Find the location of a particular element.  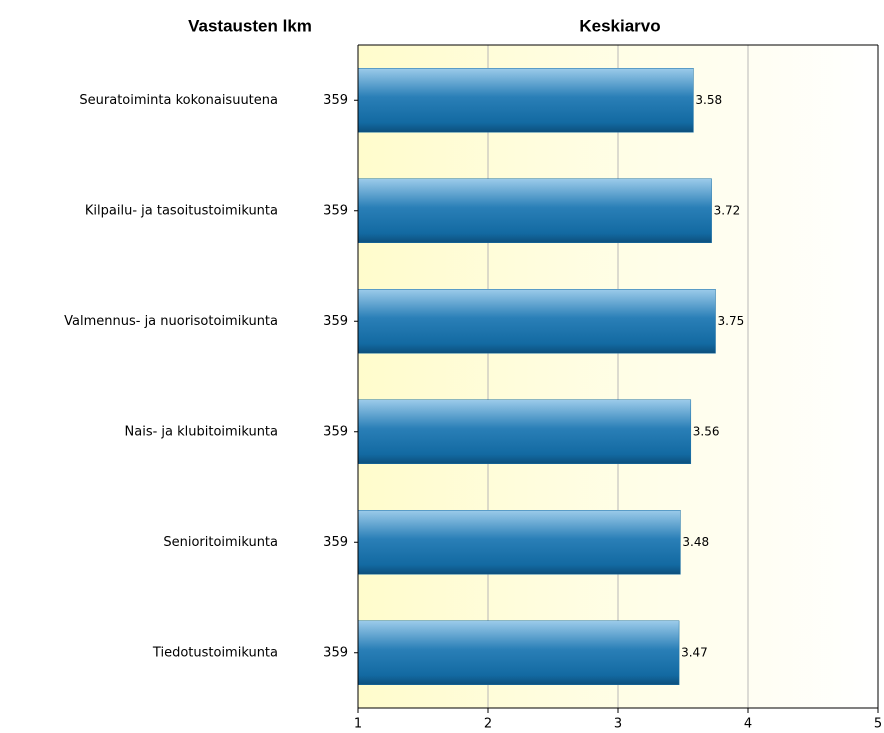

x-tick-label: 3 is located at coordinates (618, 724).